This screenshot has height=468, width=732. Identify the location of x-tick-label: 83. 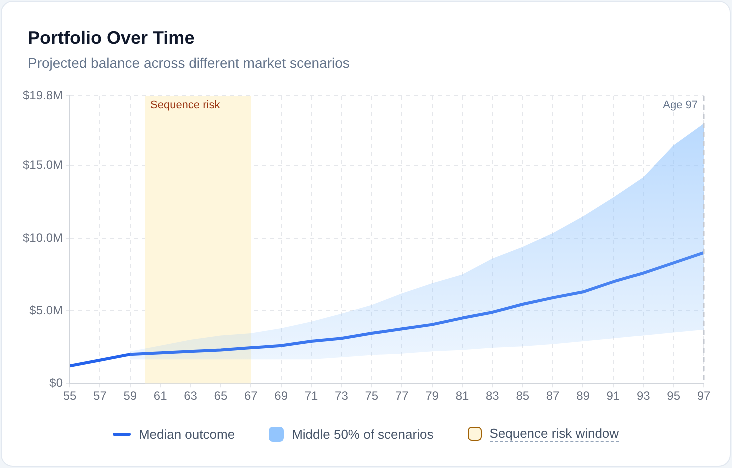
(493, 396).